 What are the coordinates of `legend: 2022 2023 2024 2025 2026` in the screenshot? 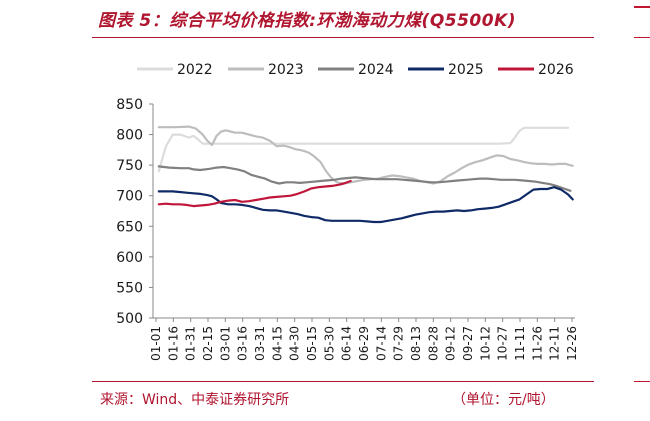 It's located at (355, 70).